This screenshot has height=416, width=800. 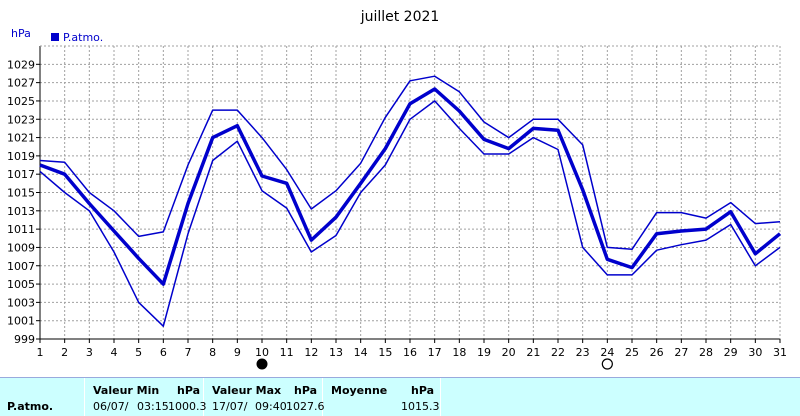 I want to click on x-tick-label: 10, so click(x=262, y=352).